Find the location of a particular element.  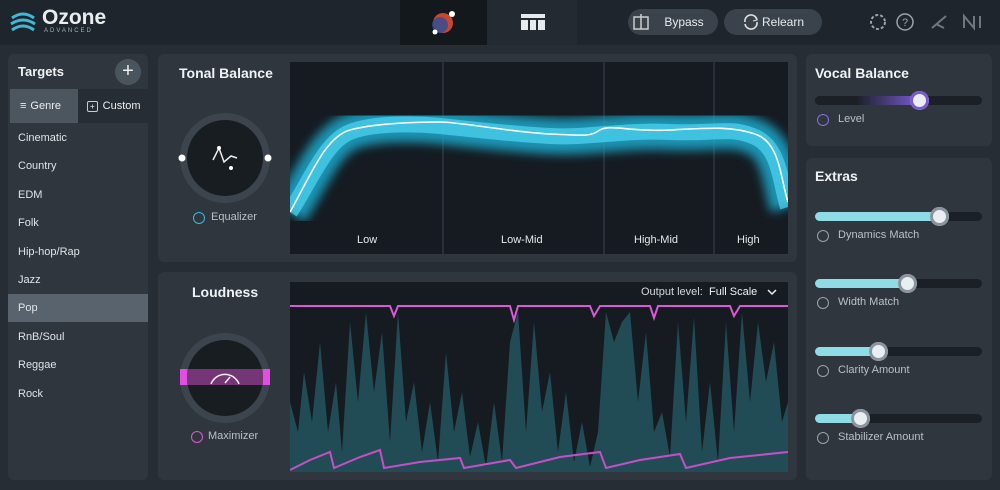

add-target-button: + is located at coordinates (128, 72).